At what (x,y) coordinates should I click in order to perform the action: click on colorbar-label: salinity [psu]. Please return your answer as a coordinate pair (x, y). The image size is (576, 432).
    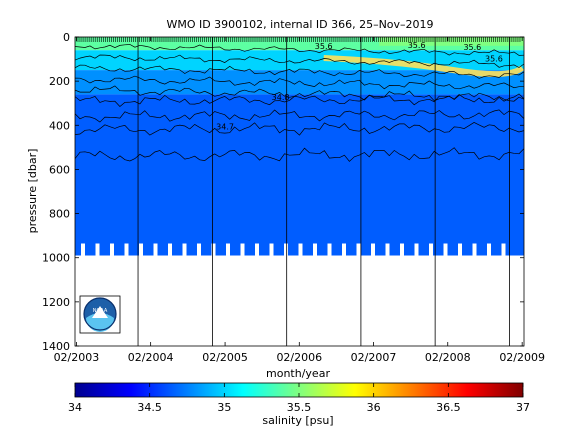
    Looking at the image, I should click on (297, 420).